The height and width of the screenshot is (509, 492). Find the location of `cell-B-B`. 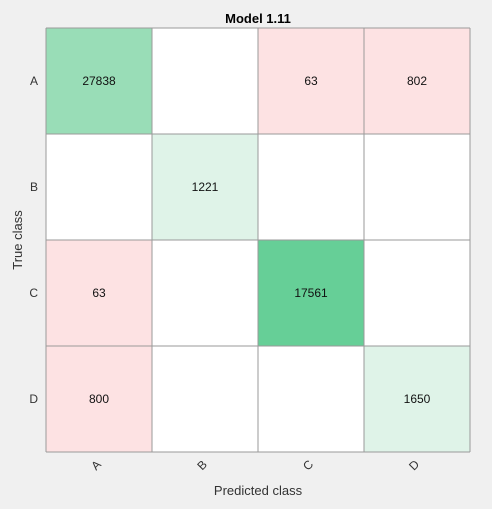

cell-B-B is located at coordinates (205, 187).